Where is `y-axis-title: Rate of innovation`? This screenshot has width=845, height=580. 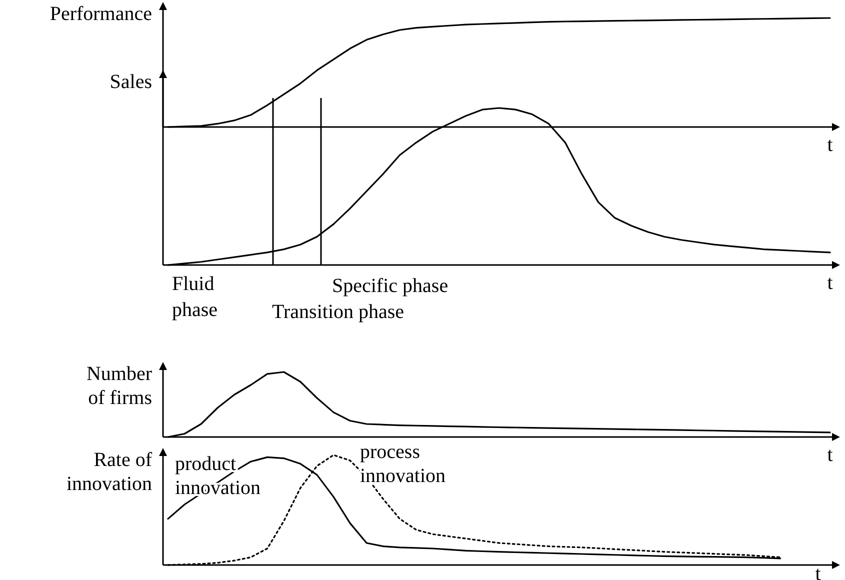 y-axis-title: Rate of innovation is located at coordinates (109, 472).